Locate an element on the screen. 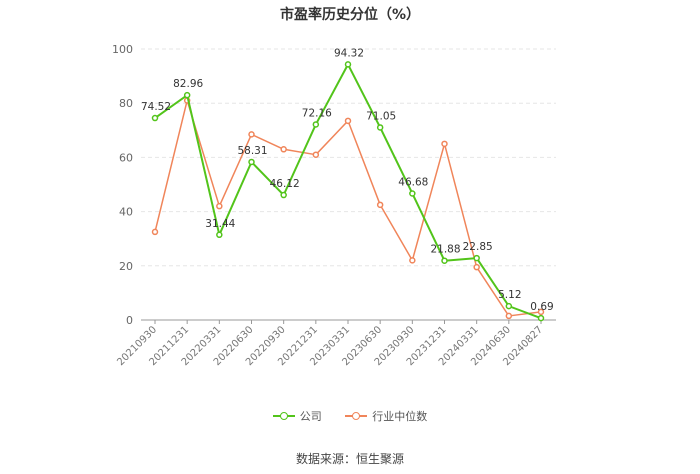 Image resolution: width=700 pixels, height=474 pixels. legend-item-company: 公司 is located at coordinates (297, 416).